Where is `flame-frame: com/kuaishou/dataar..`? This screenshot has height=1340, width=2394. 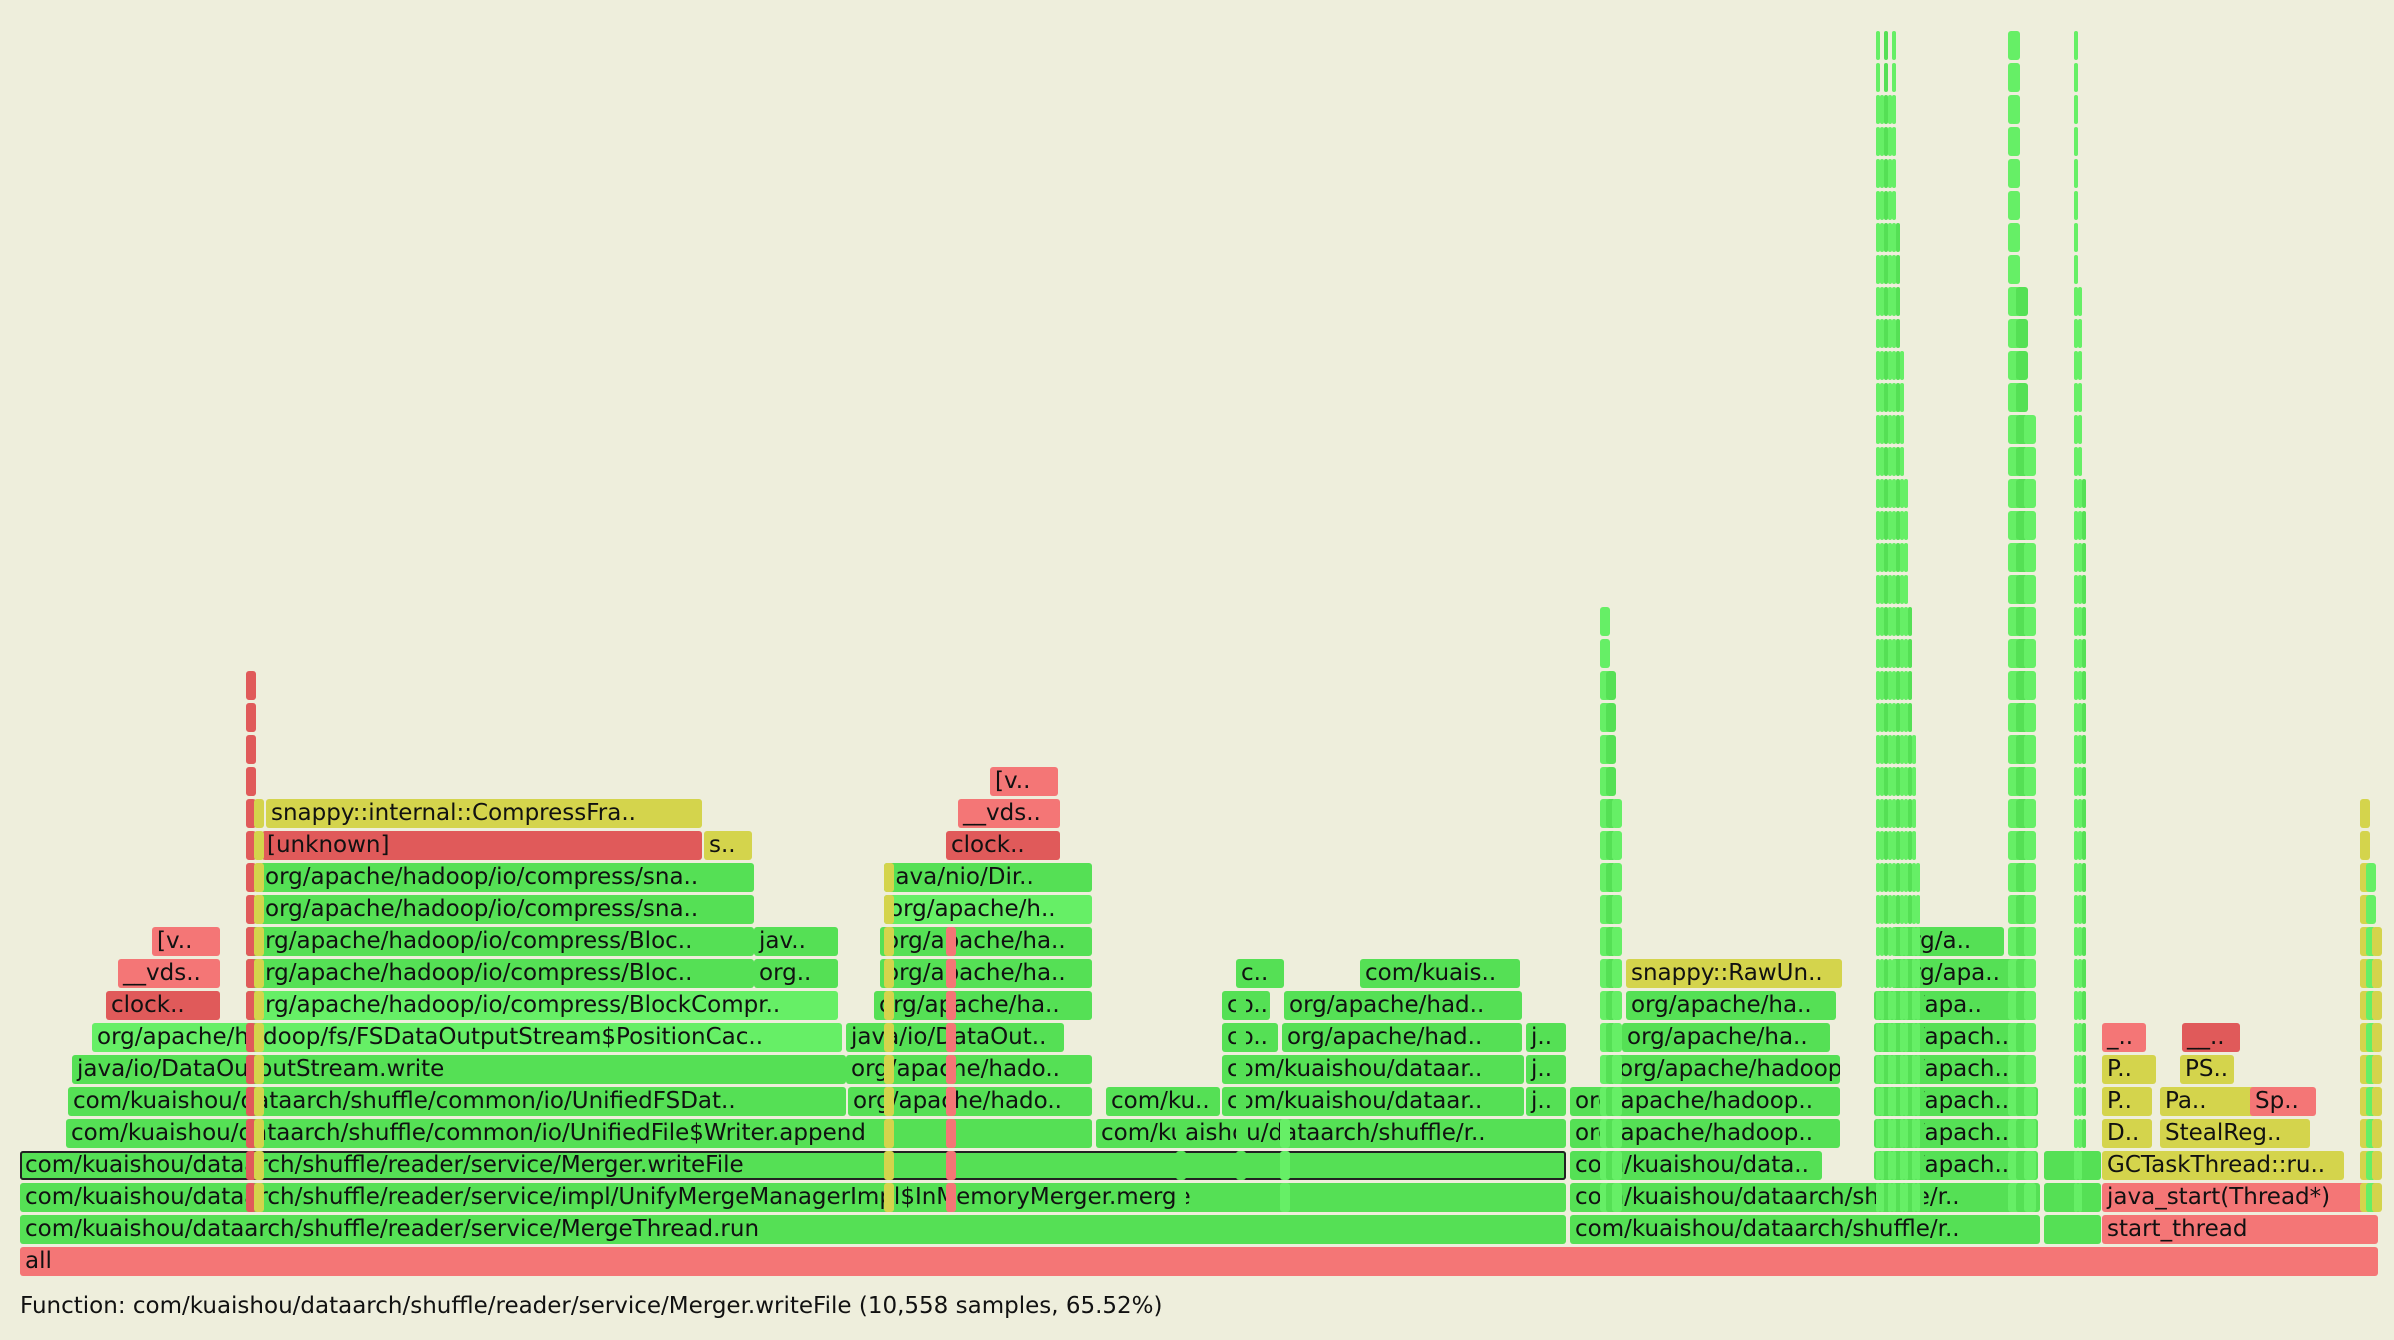 flame-frame: com/kuaishou/dataar.. is located at coordinates (1373, 1101).